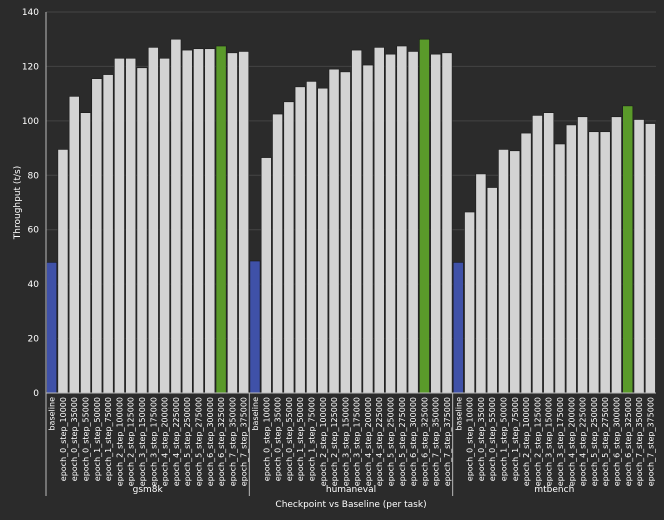  What do you see at coordinates (351, 490) in the screenshot?
I see `group-label: humaneval` at bounding box center [351, 490].